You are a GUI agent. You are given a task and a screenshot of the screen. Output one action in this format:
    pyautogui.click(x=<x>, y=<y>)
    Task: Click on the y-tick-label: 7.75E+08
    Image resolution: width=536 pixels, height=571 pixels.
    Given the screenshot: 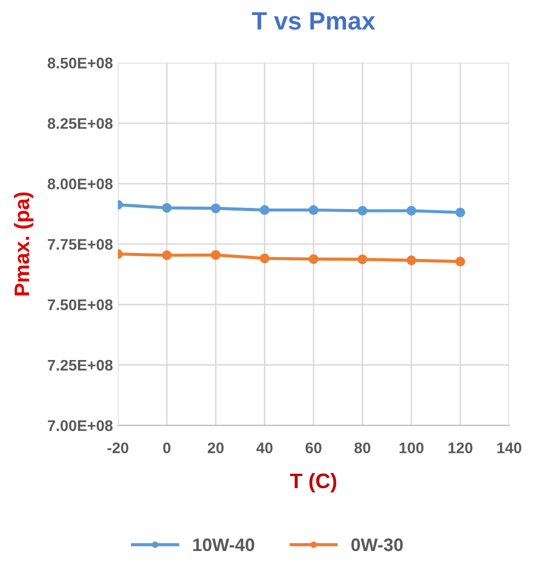 What is the action you would take?
    pyautogui.click(x=80, y=244)
    